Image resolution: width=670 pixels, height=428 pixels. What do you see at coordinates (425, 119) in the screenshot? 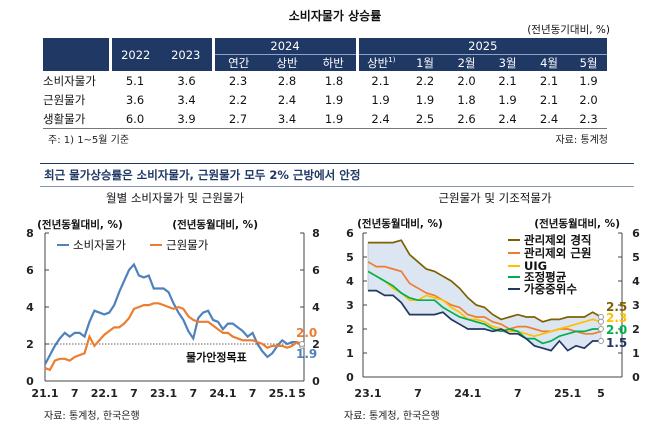
I see `table-cell: 2.5` at bounding box center [425, 119].